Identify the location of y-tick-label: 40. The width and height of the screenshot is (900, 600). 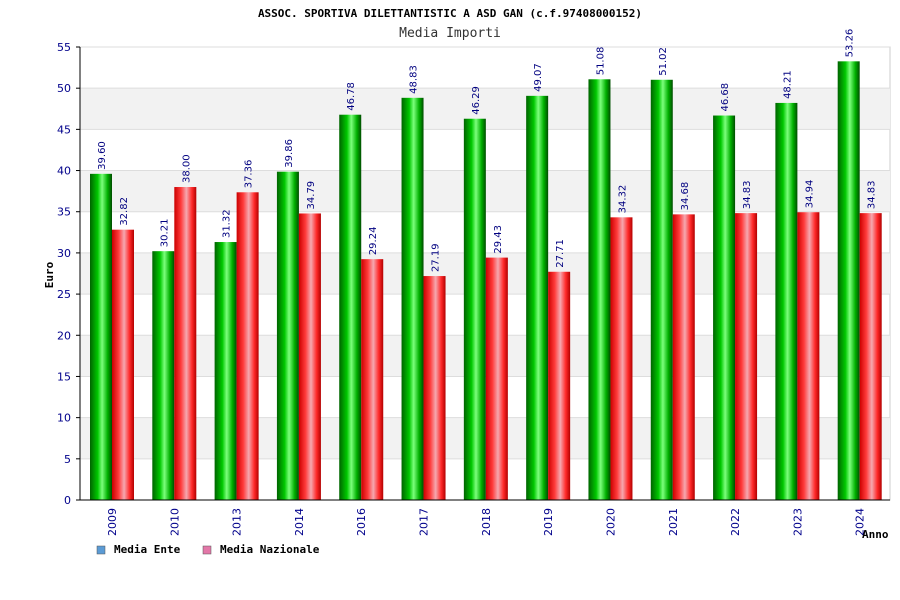
(64, 171).